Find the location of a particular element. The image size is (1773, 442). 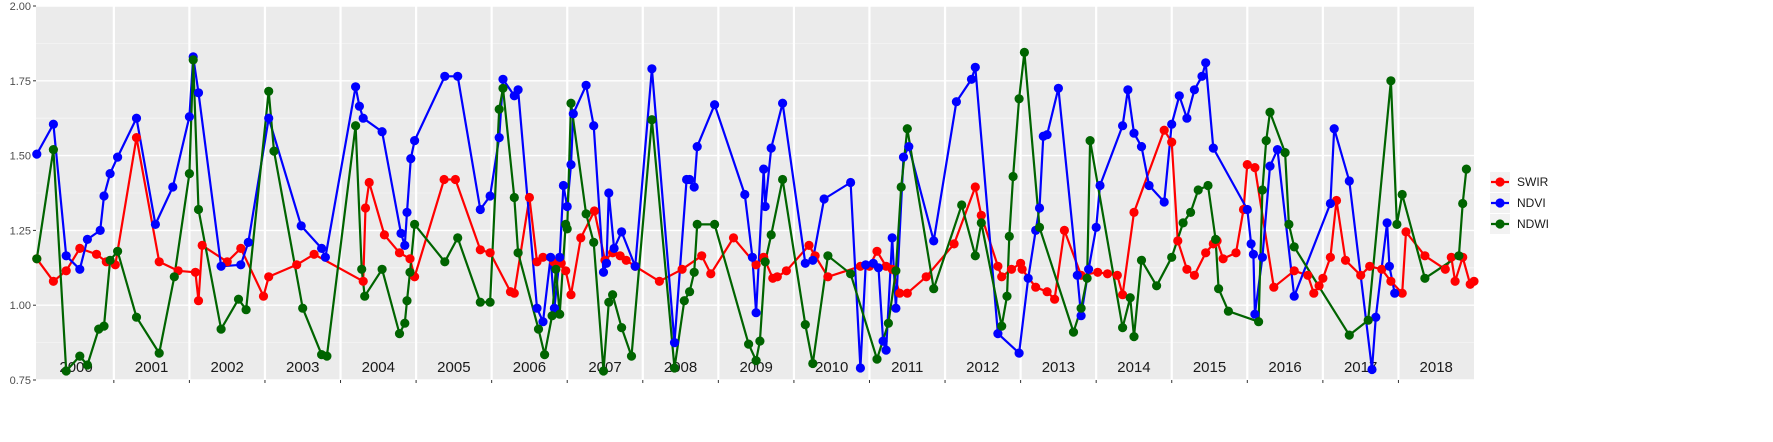

year-label: 2010 is located at coordinates (831, 367).